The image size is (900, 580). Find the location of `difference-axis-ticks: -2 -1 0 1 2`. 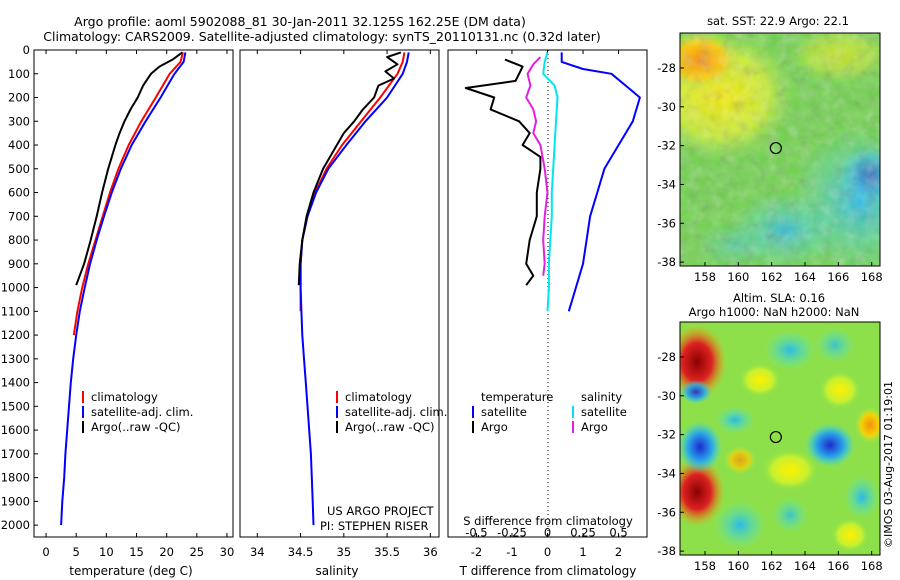

difference-axis-ticks: -2 -1 0 1 2 is located at coordinates (546, 304).